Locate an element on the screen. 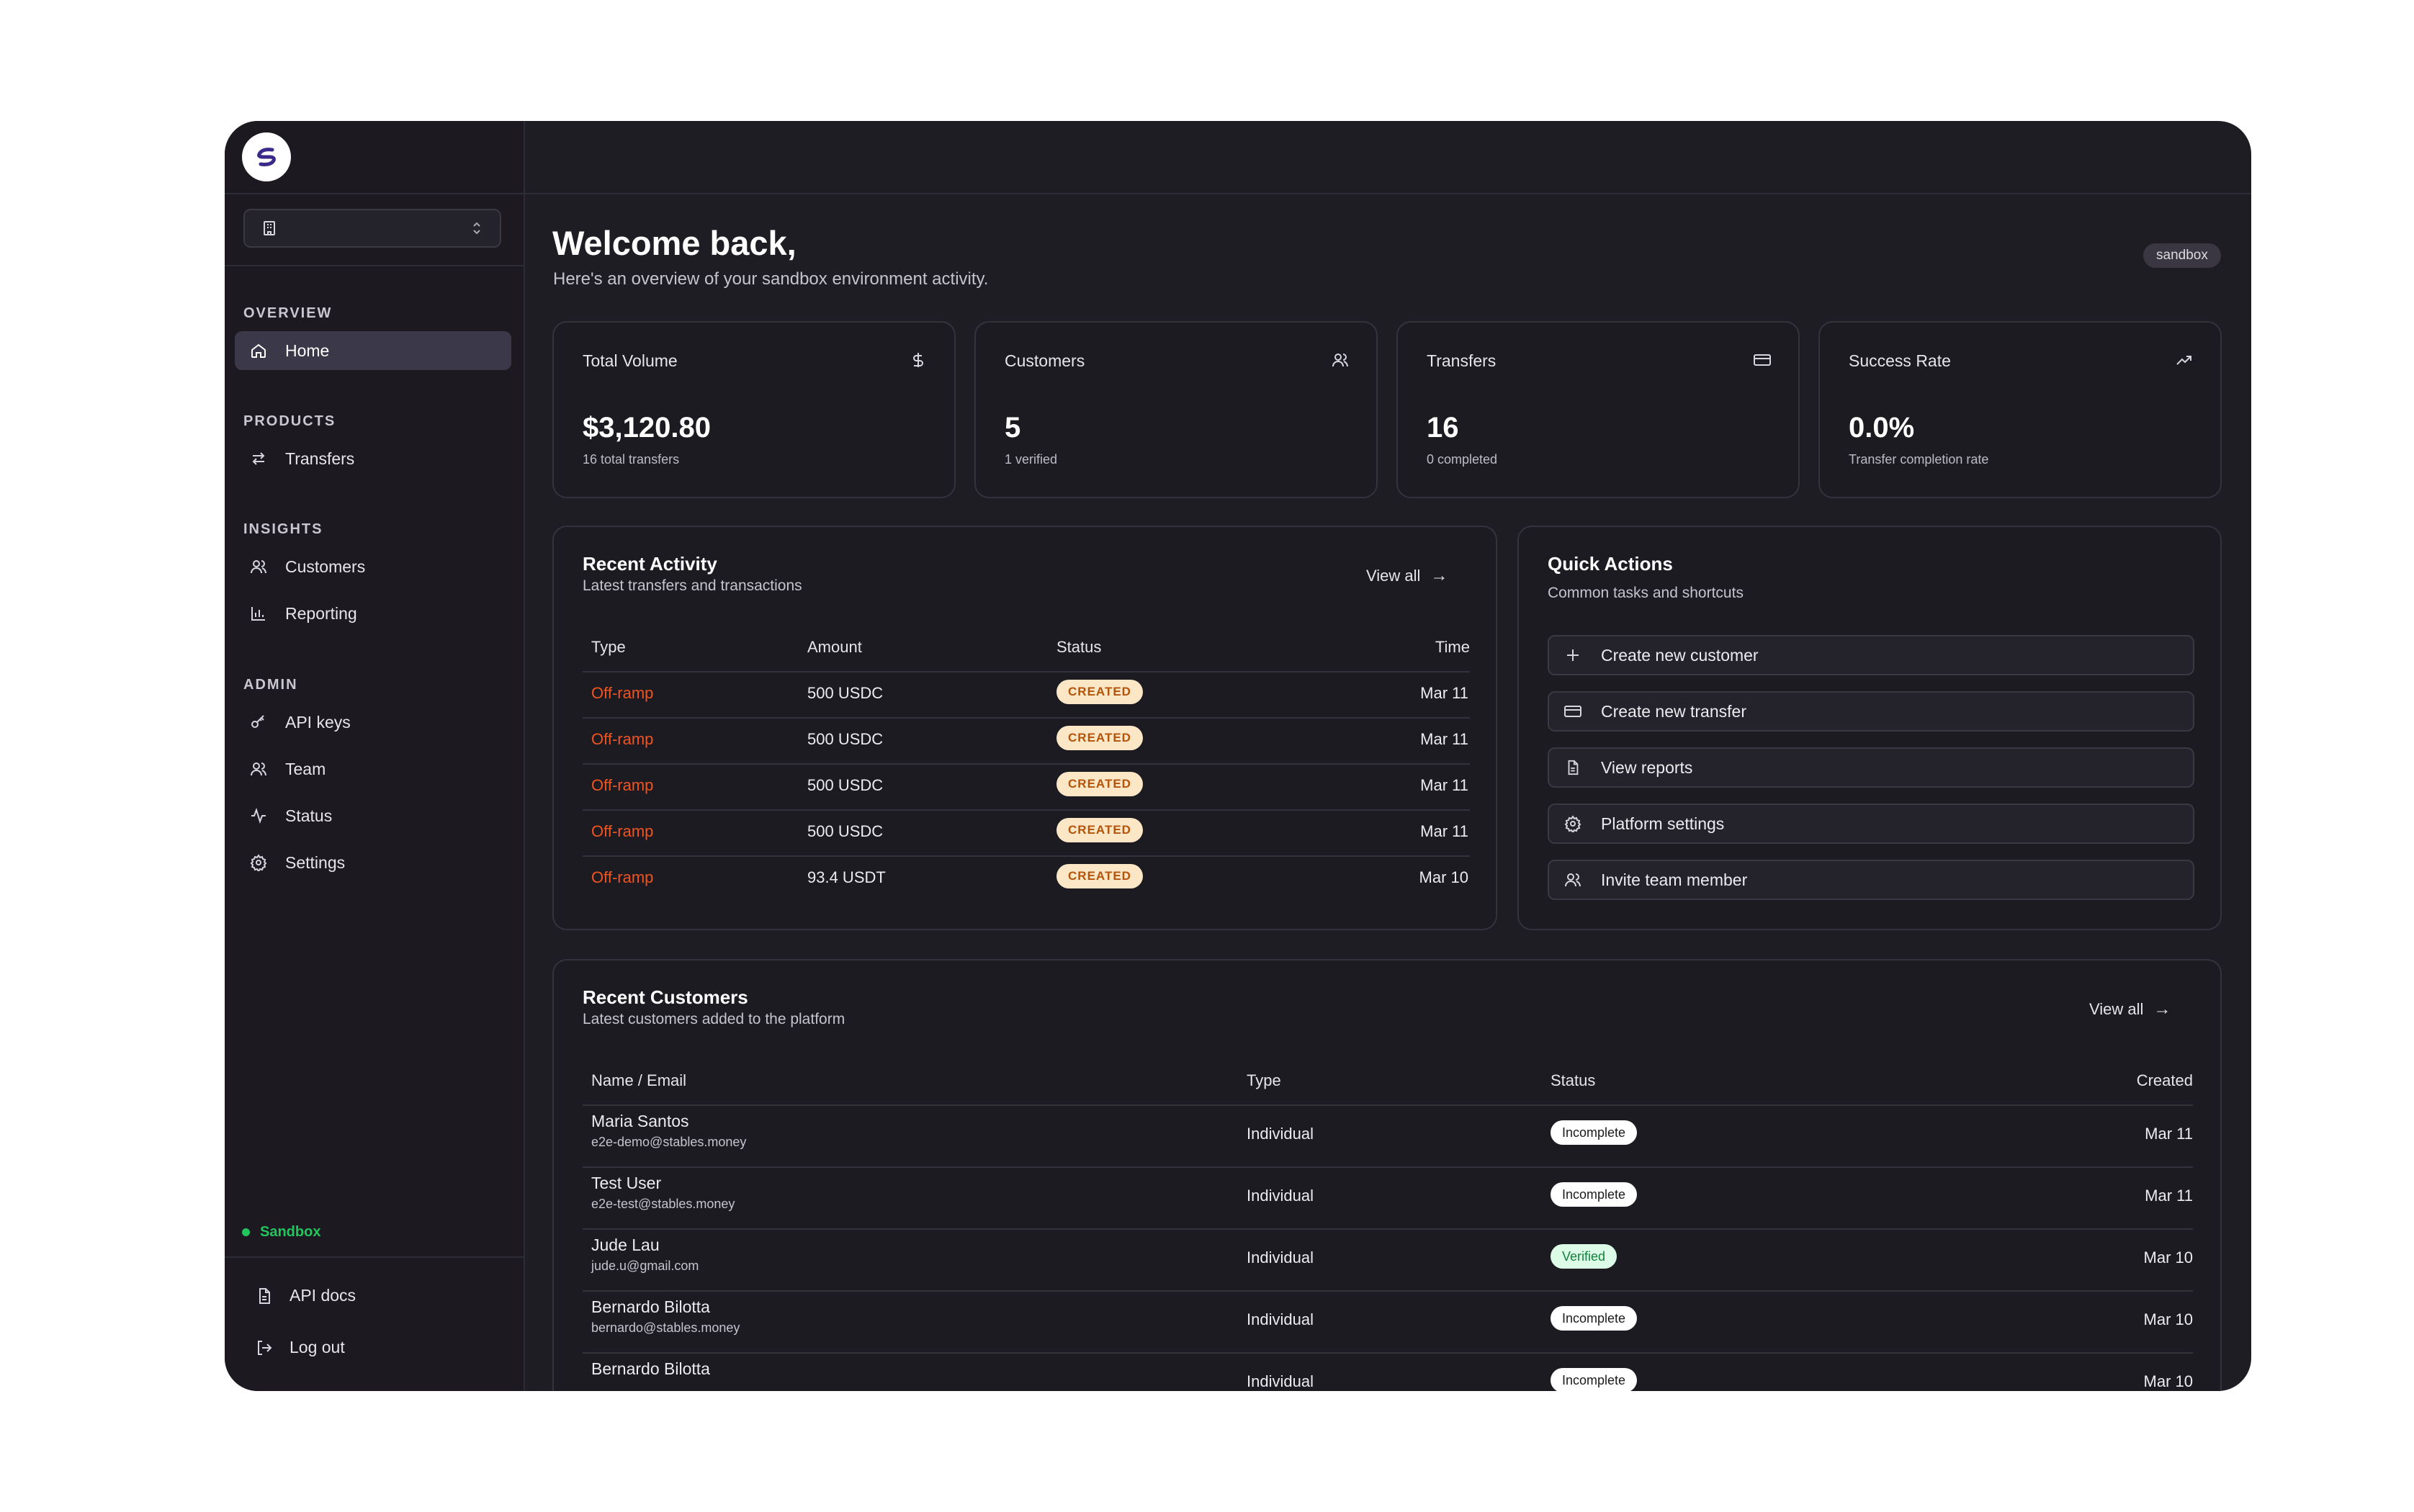  button-label: Invite team member is located at coordinates (1674, 879).